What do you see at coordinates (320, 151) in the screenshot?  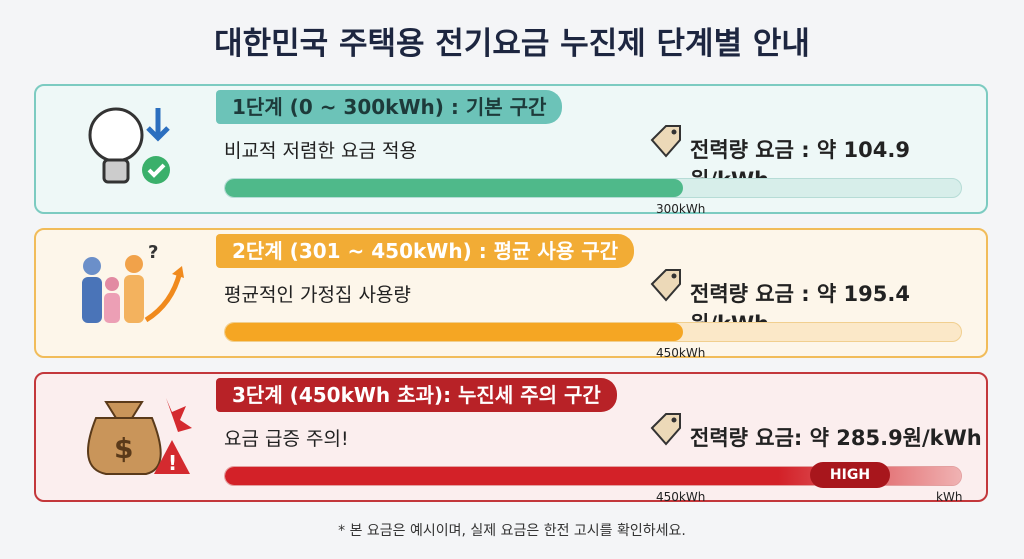 I see `tier-description: 비교적 저렴한 요금 적용` at bounding box center [320, 151].